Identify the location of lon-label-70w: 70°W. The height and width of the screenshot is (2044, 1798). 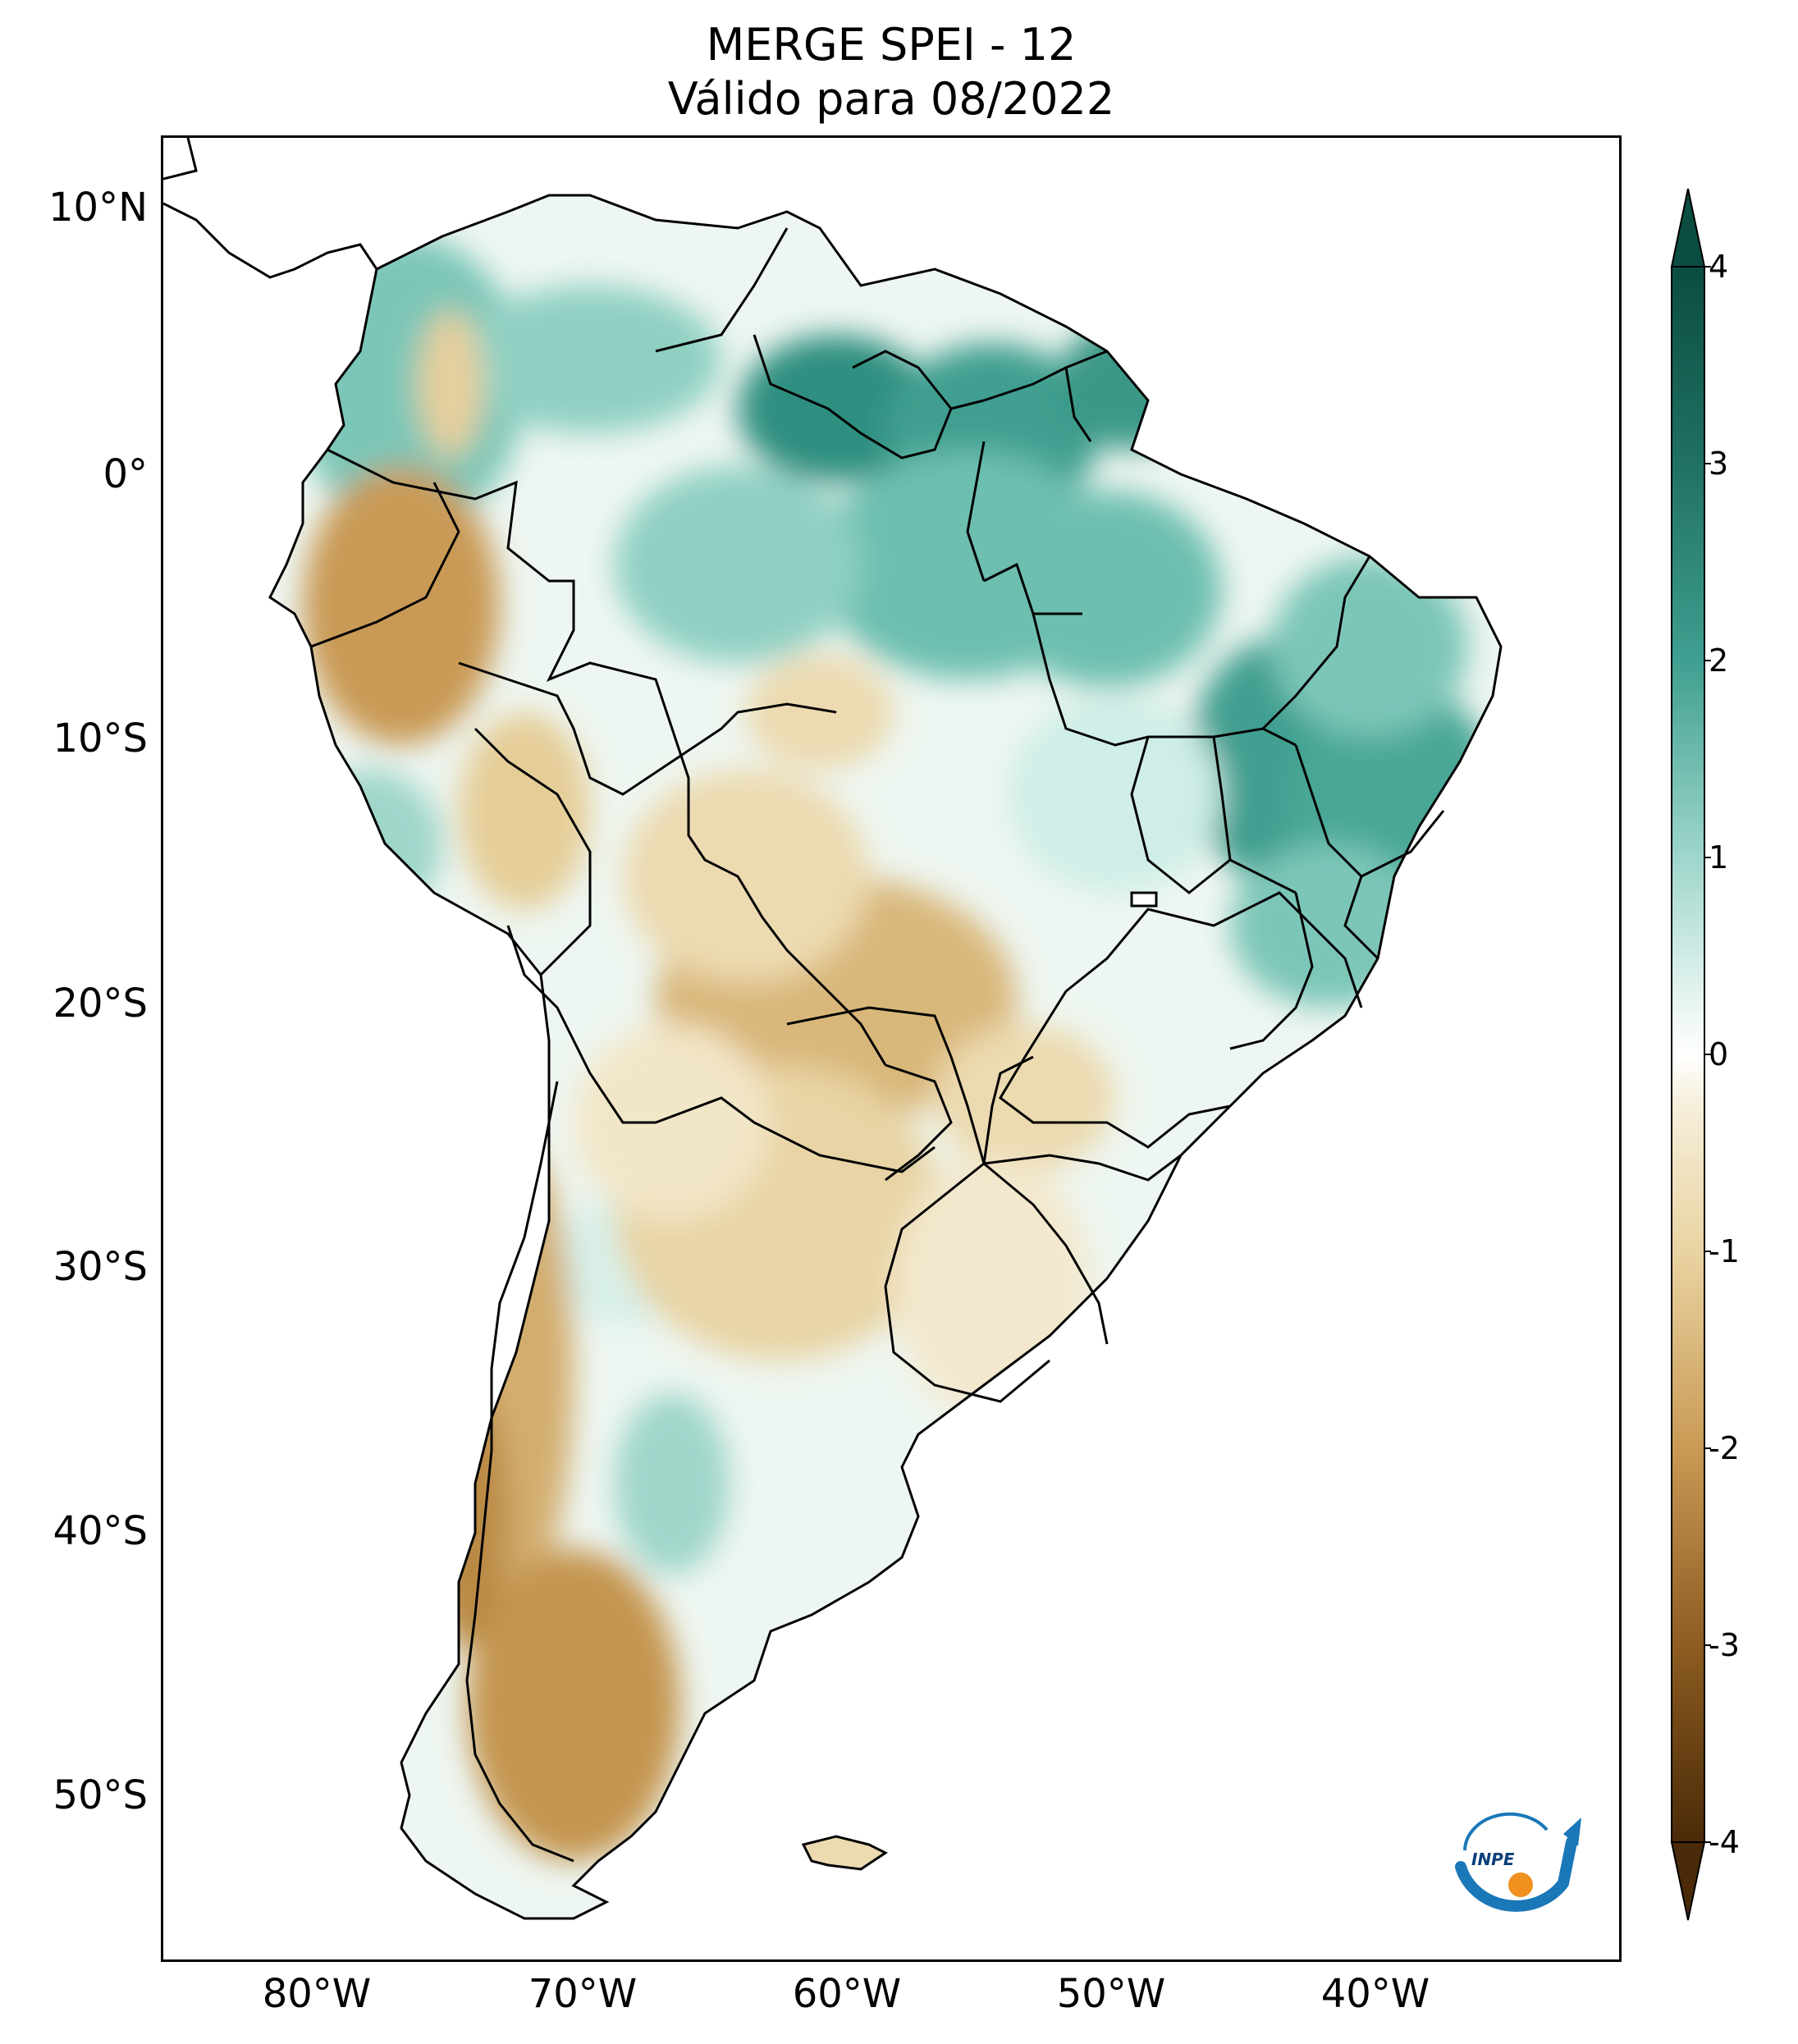
(583, 1994).